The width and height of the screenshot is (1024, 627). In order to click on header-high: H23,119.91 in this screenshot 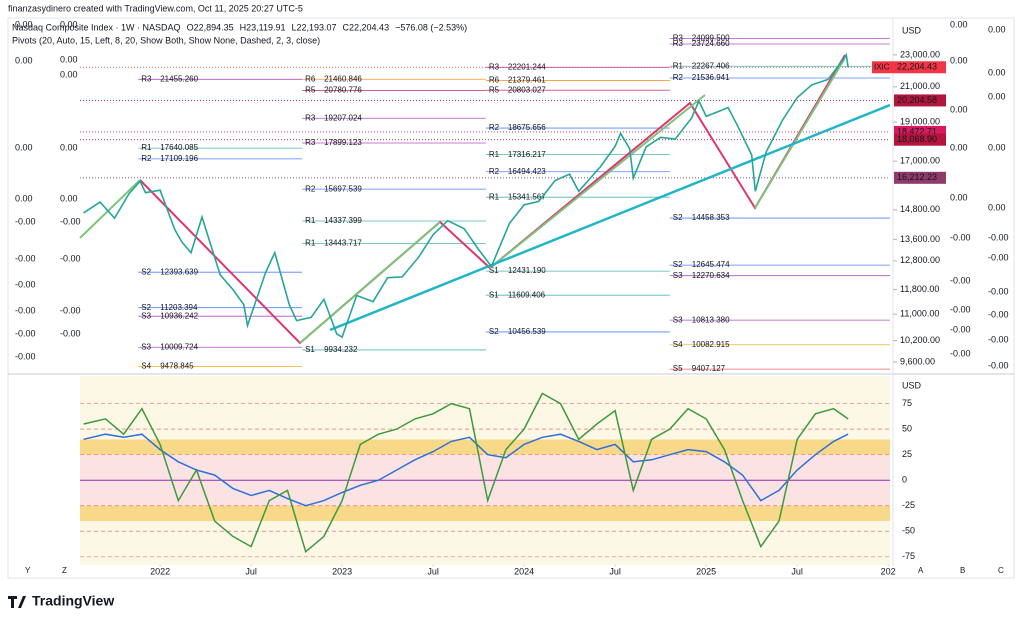, I will do `click(263, 27)`.